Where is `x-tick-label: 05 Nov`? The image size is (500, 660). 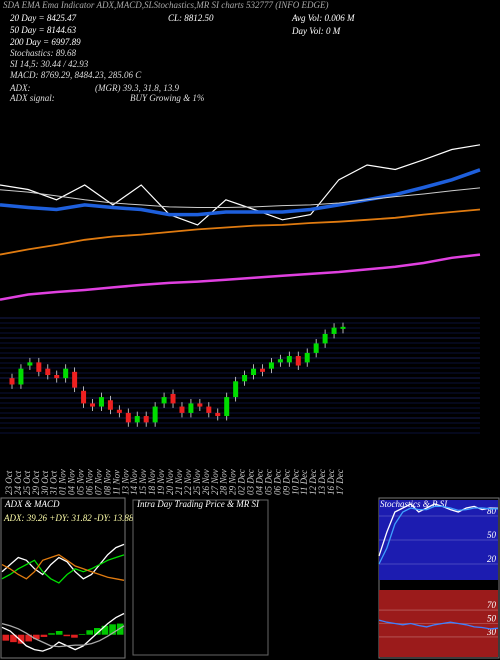 x-tick-label: 05 Nov is located at coordinates (81, 482).